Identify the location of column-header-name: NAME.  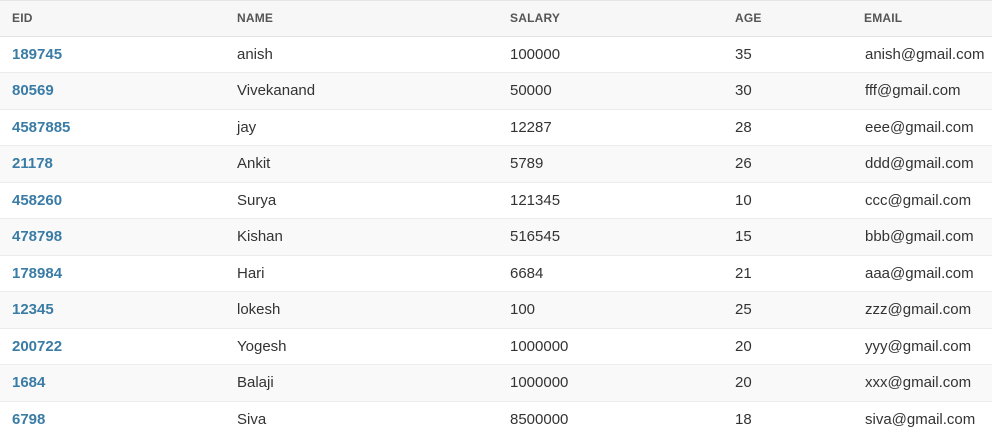
(255, 18).